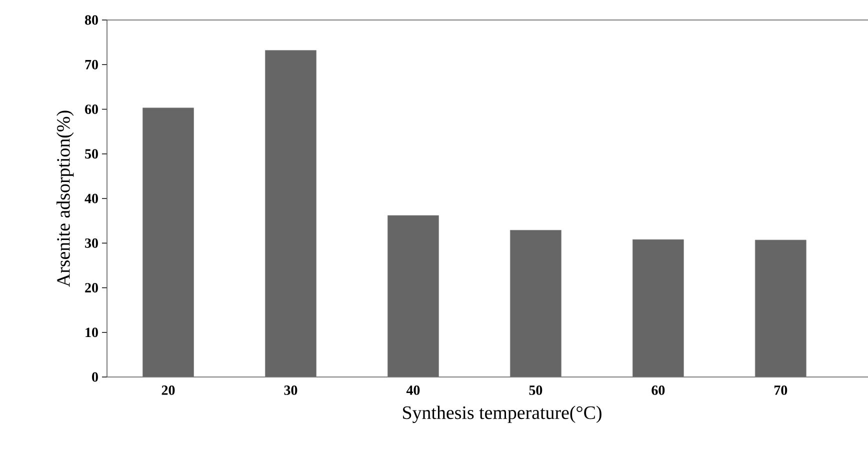  Describe the element at coordinates (91, 243) in the screenshot. I see `y-tick-label: 30` at that location.